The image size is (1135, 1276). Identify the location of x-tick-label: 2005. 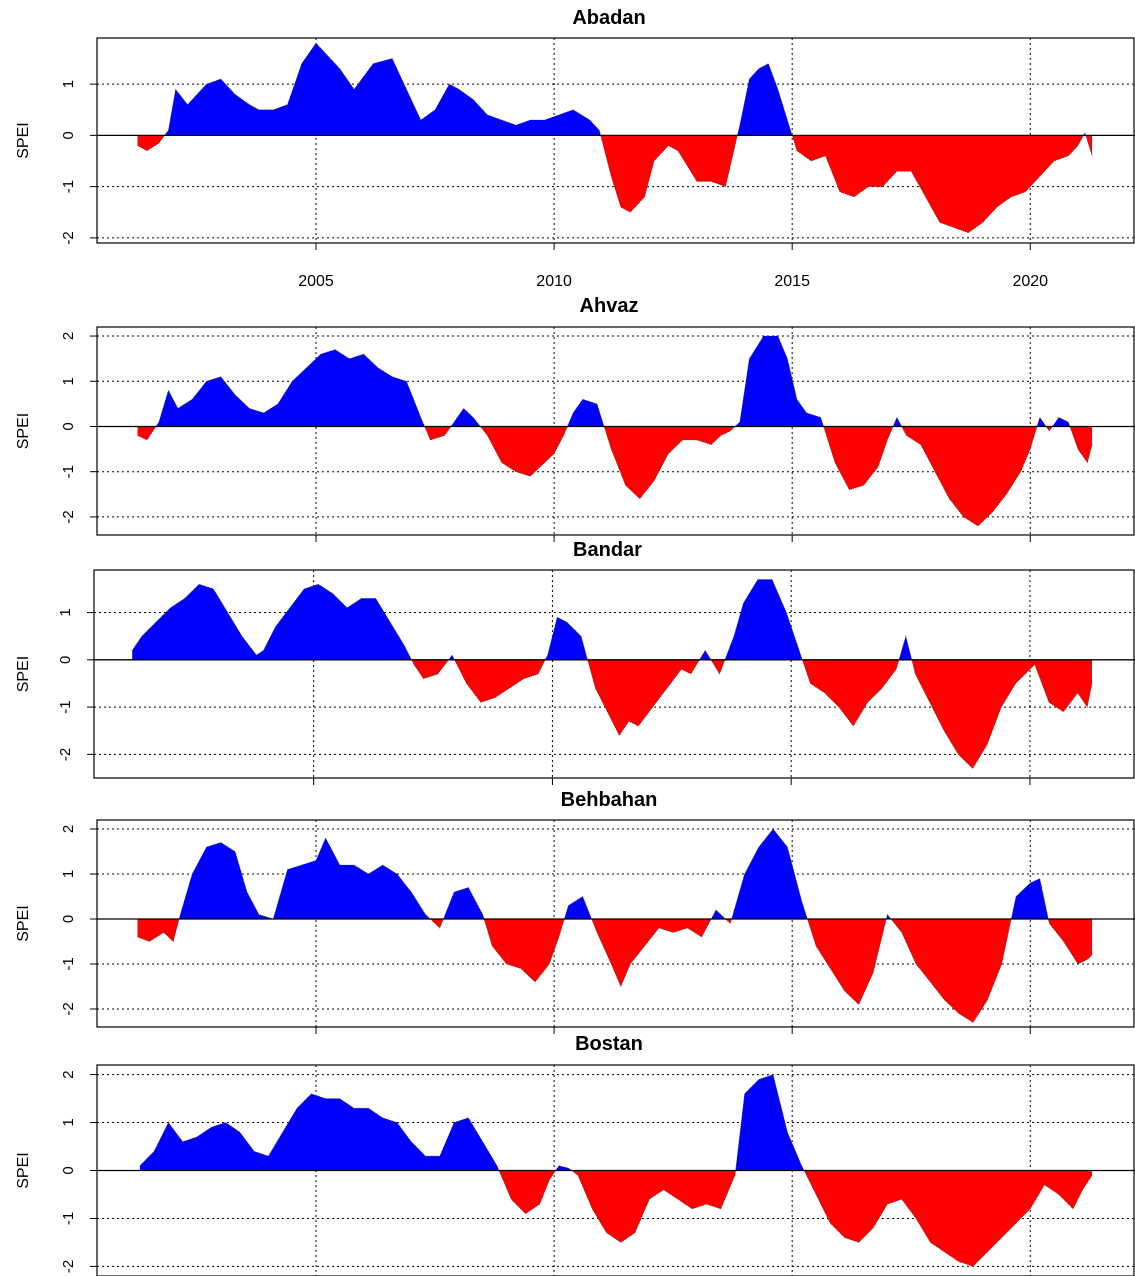
(316, 281).